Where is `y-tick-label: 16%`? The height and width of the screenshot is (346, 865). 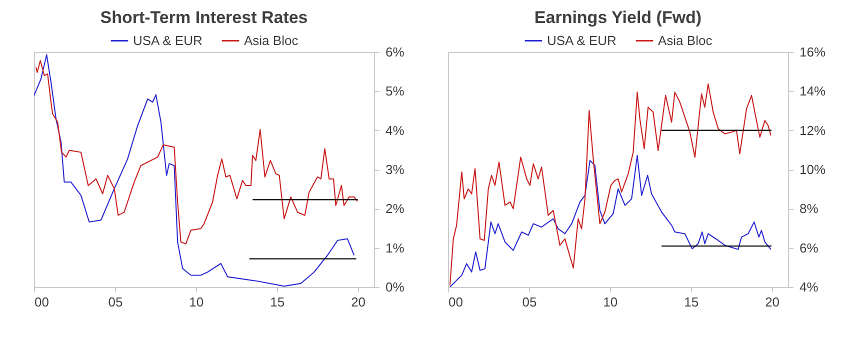
y-tick-label: 16% is located at coordinates (813, 52).